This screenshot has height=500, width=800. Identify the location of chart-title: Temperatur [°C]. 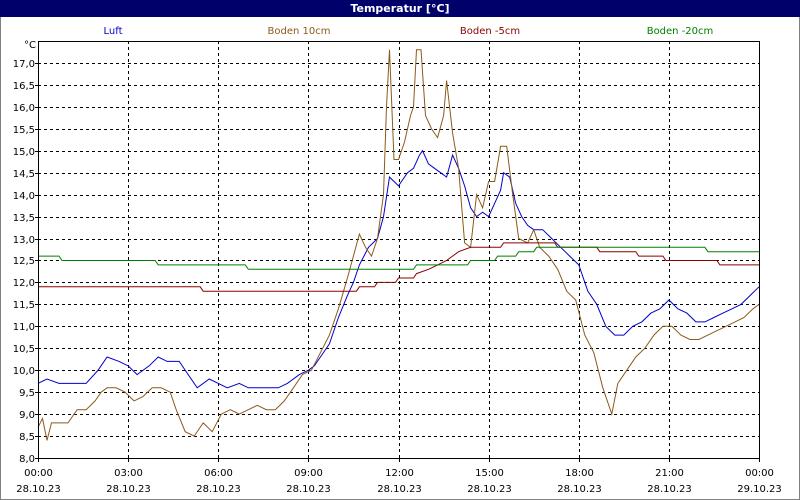
(400, 8).